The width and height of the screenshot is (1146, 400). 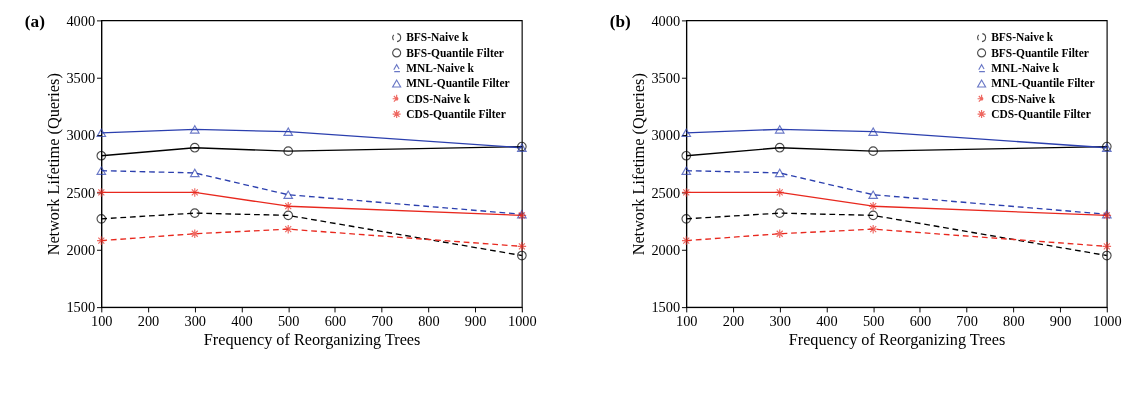 I want to click on chart-title: (a), so click(x=34, y=22).